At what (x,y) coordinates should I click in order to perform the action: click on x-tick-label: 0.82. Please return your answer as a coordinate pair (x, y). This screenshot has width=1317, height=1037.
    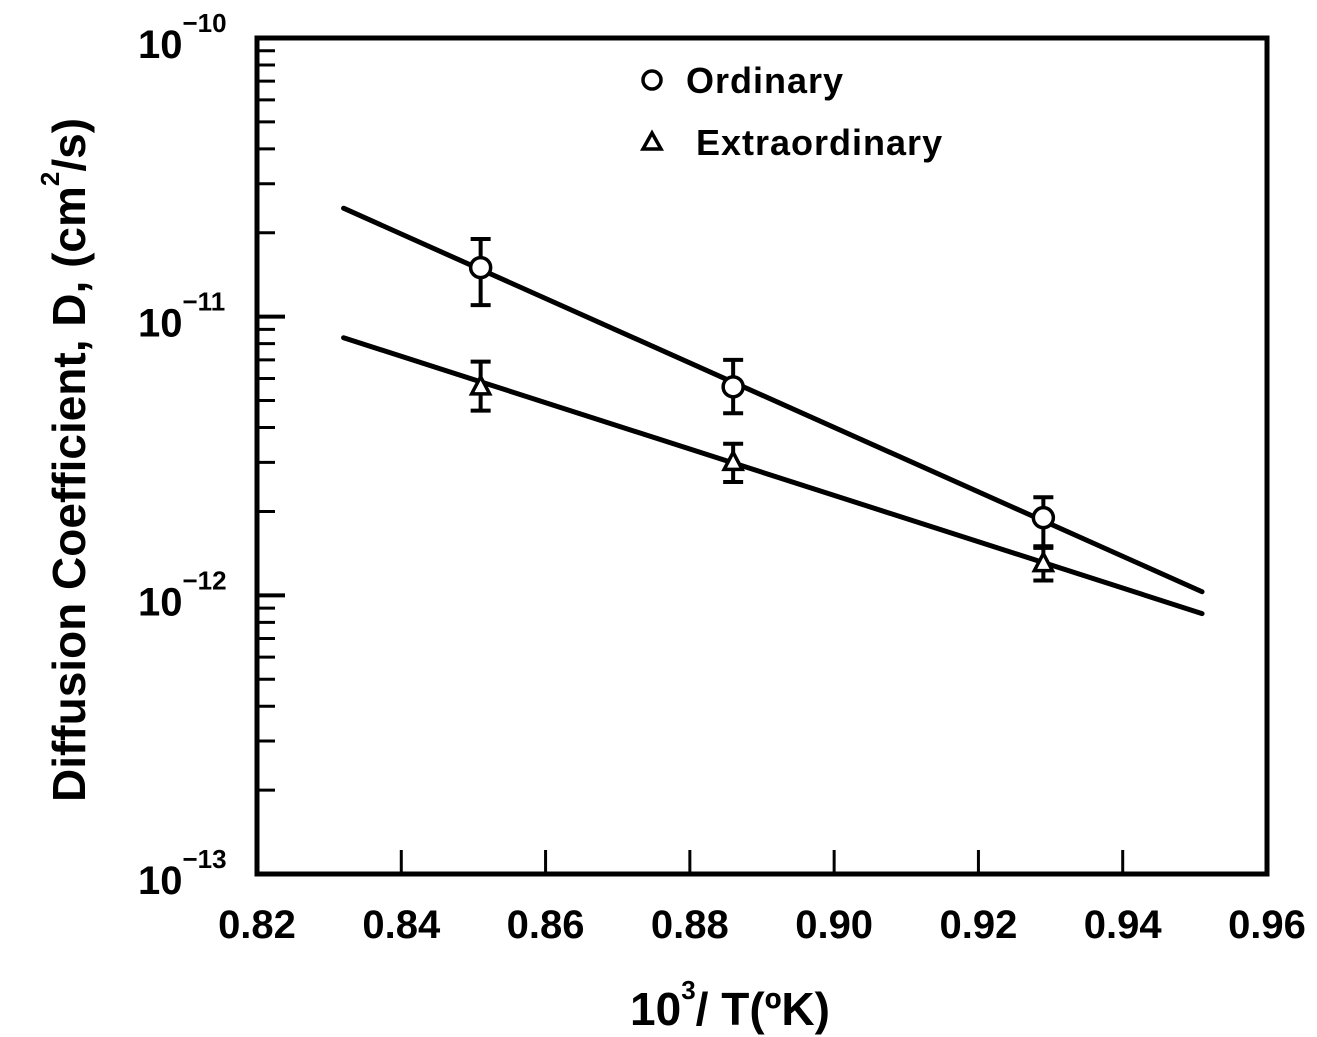
    Looking at the image, I should click on (257, 925).